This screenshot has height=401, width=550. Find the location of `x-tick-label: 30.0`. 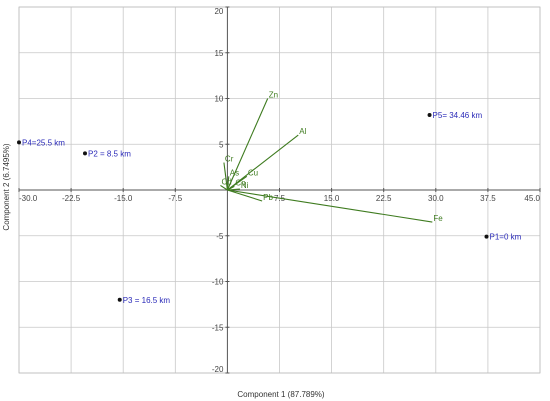

x-tick-label: 30.0 is located at coordinates (436, 198).